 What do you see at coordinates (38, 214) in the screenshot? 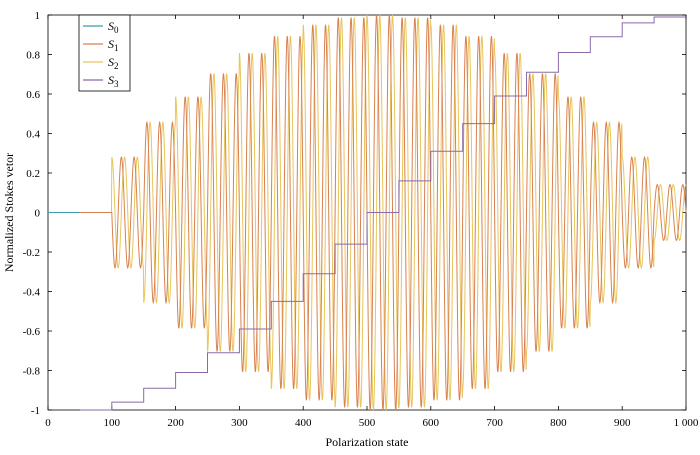
I see `y-tick-label: 0` at bounding box center [38, 214].